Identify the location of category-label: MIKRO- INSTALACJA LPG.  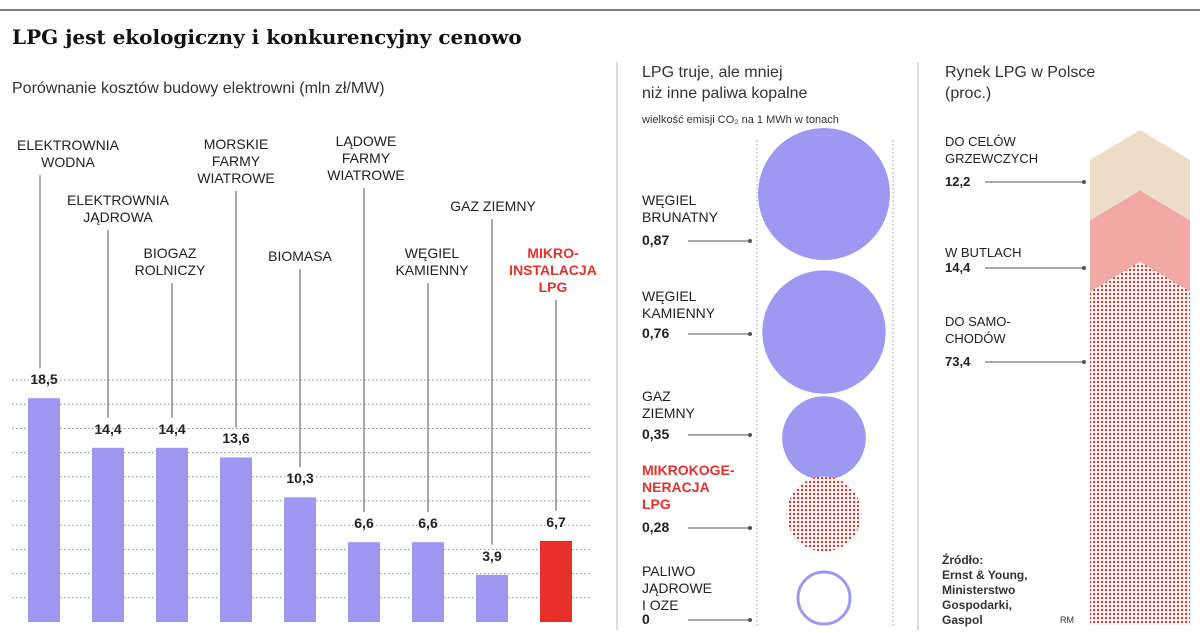
(553, 270).